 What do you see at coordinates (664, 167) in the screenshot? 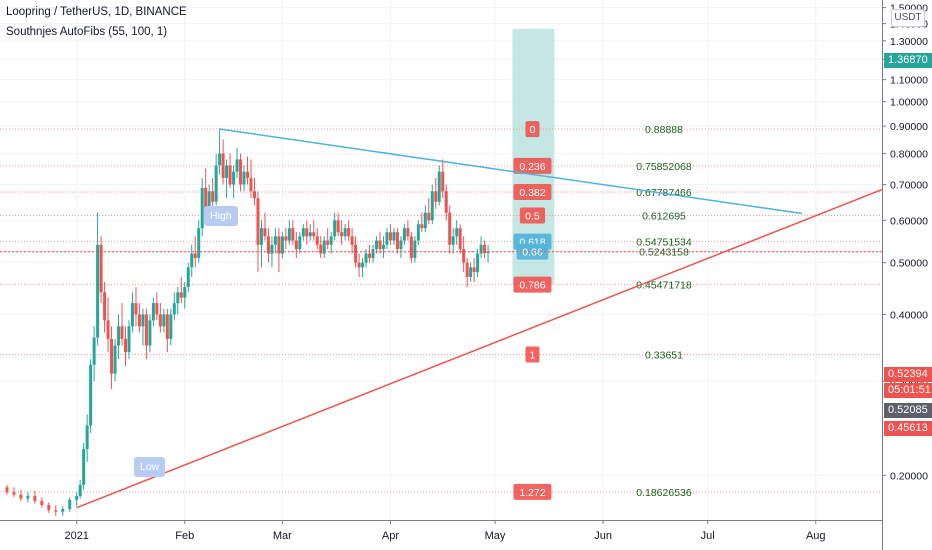
I see `fib-value-label: 0.75852068` at bounding box center [664, 167].